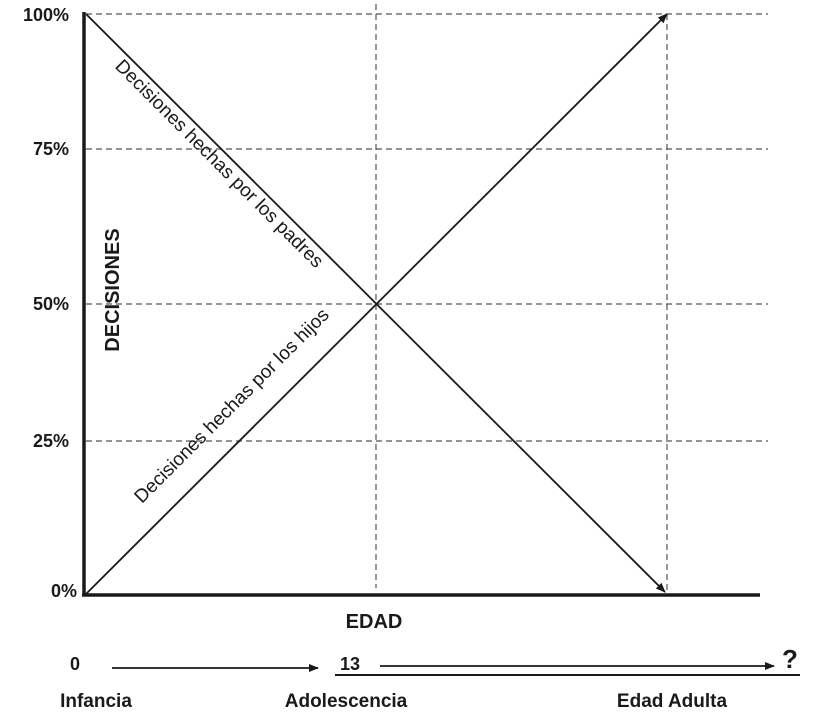 The height and width of the screenshot is (724, 831). Describe the element at coordinates (232, 406) in the screenshot. I see `children-line-label: Decisiones hechas por los hijos` at that location.